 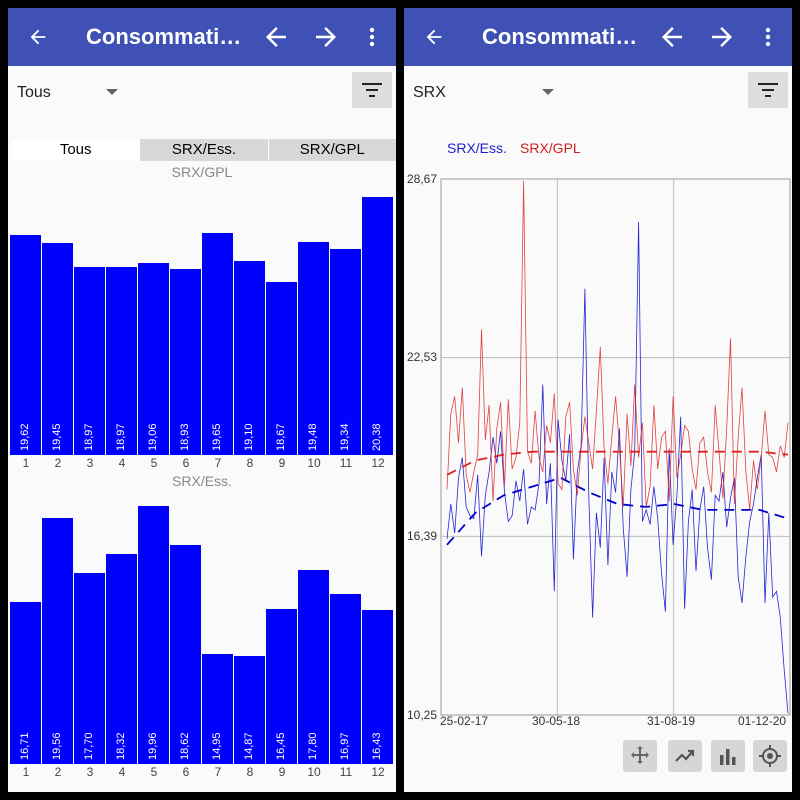 What do you see at coordinates (185, 746) in the screenshot?
I see `bar-value-label: 18,62` at bounding box center [185, 746].